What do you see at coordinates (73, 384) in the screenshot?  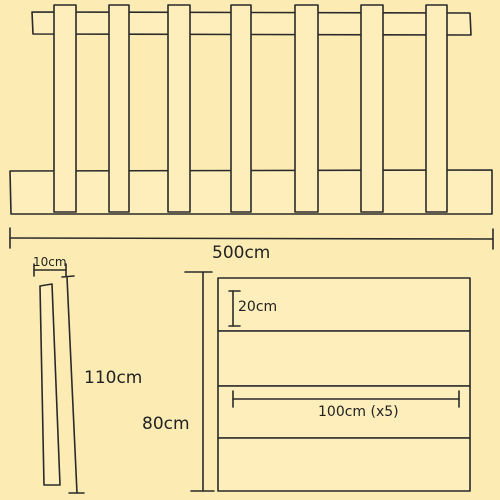 I see `picket-height-dimension` at bounding box center [73, 384].